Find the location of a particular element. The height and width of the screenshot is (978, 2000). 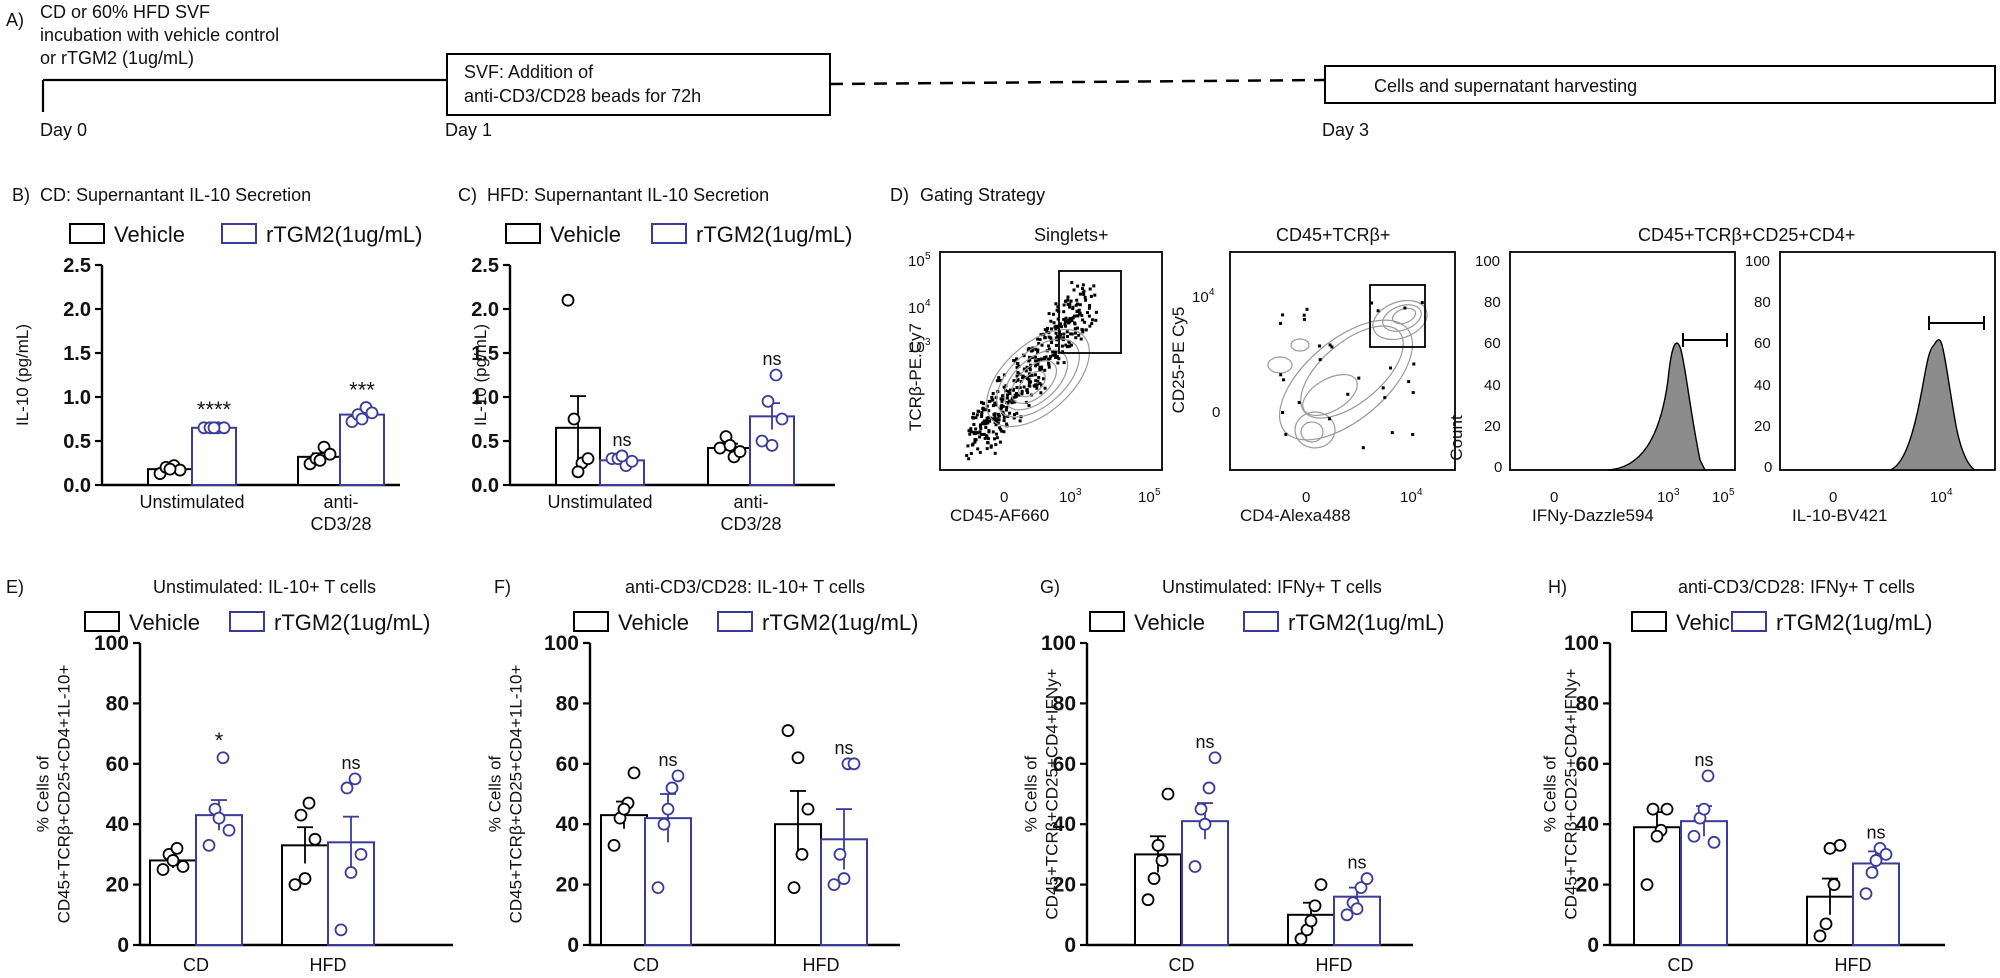

cd45-tcrb-xlabel: CD4-Alexa488 is located at coordinates (1295, 515).